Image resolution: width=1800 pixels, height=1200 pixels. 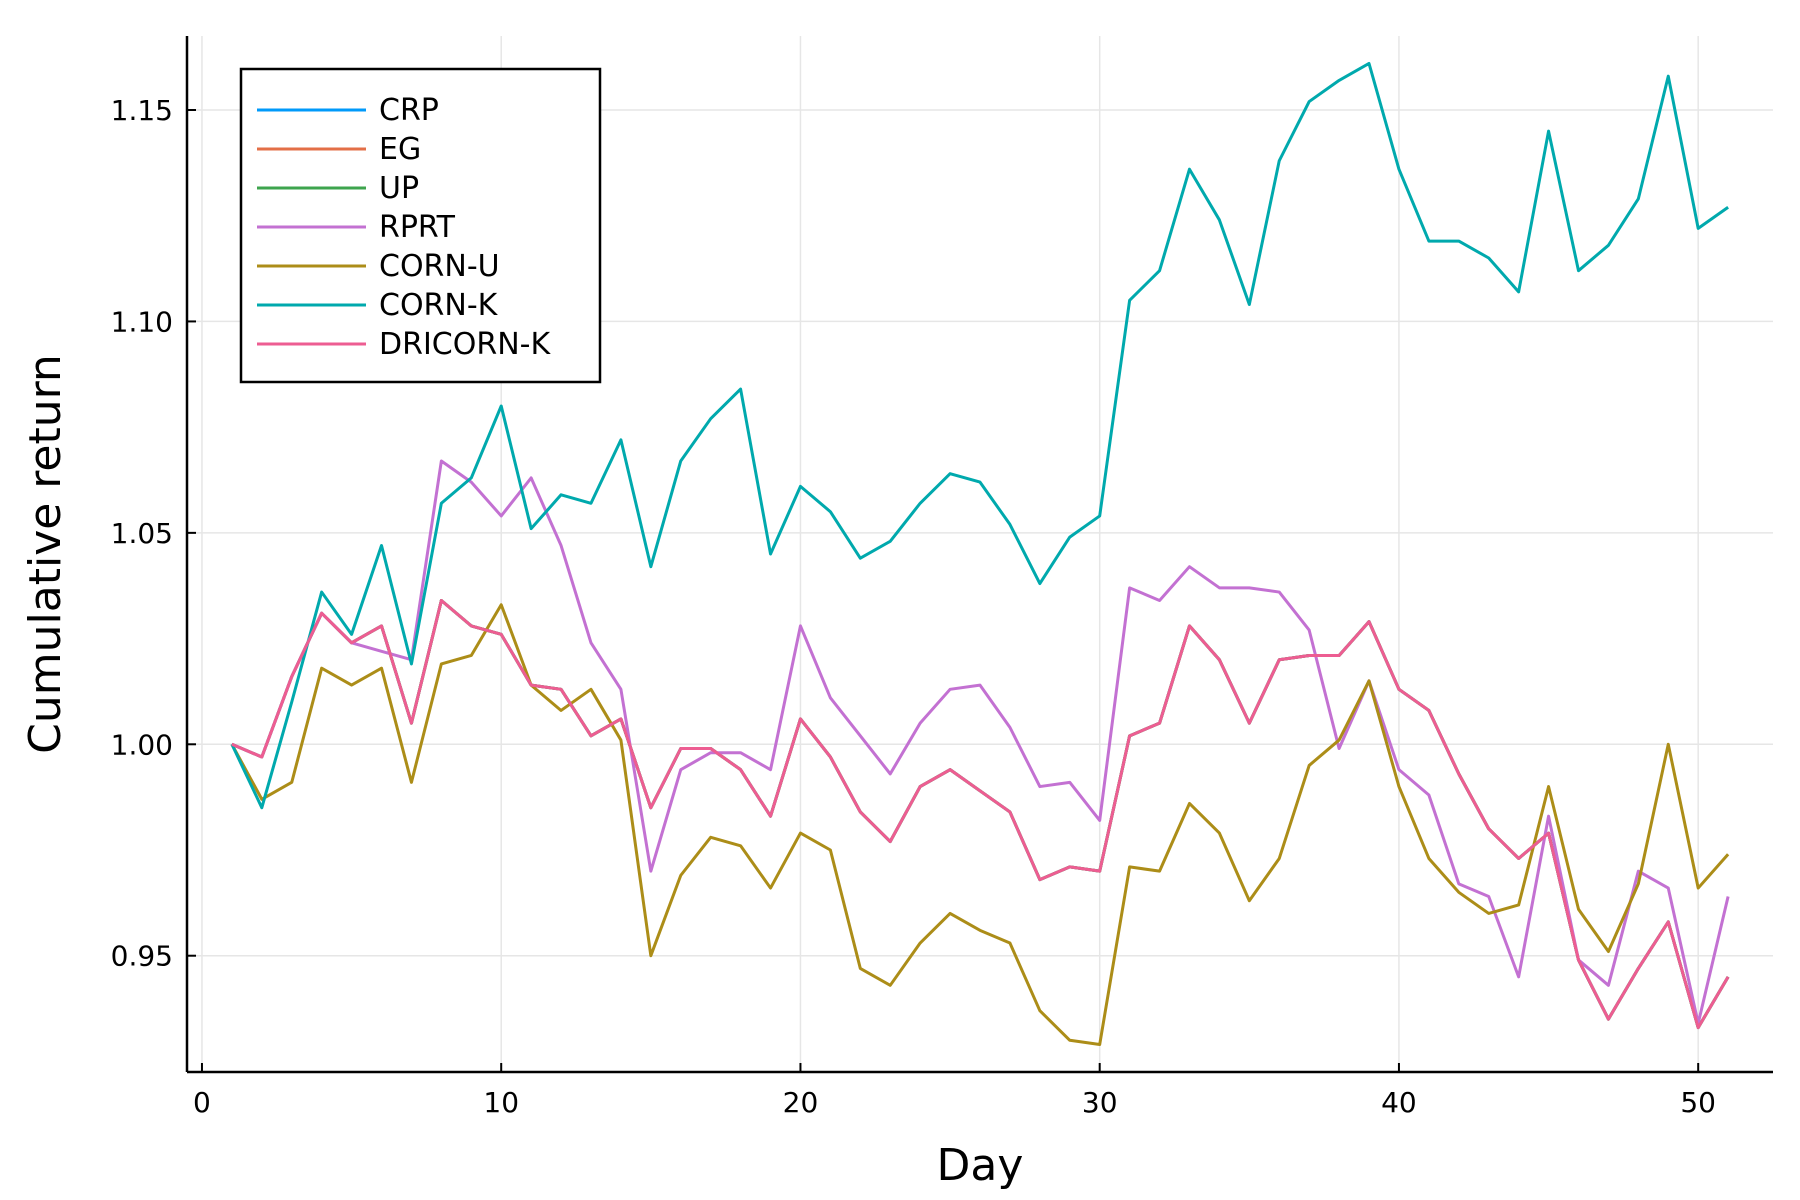 I want to click on legend-label: RPRT, so click(x=417, y=227).